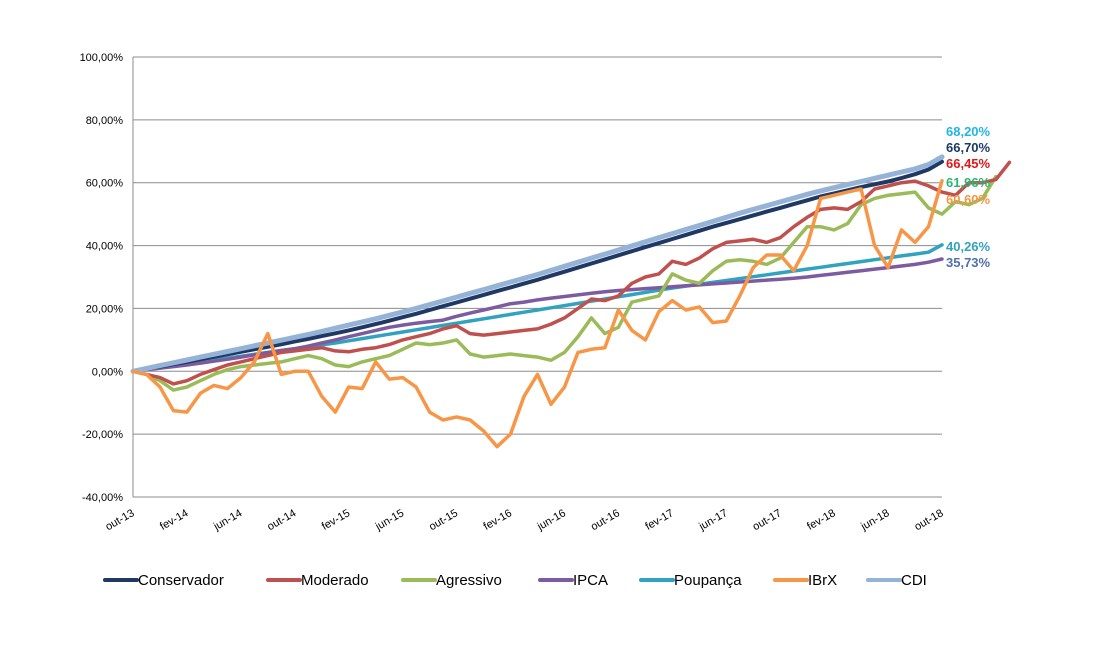  What do you see at coordinates (551, 520) in the screenshot?
I see `x-tick-label: jun-16` at bounding box center [551, 520].